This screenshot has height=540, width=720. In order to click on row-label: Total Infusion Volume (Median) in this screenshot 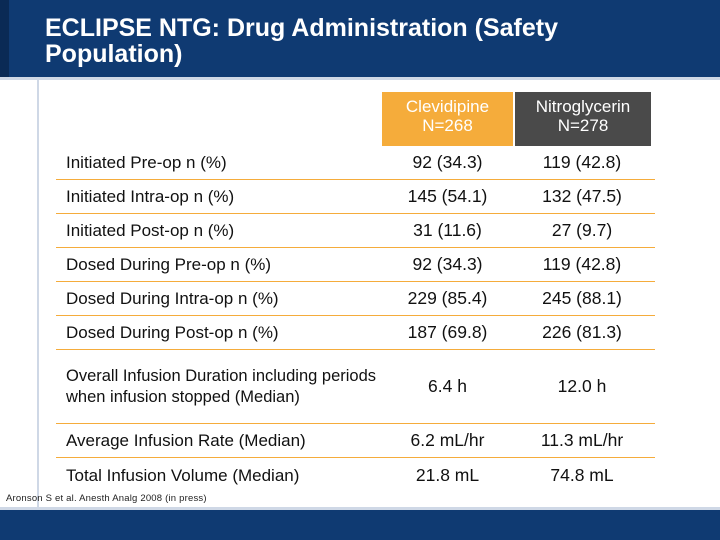, I will do `click(183, 475)`.